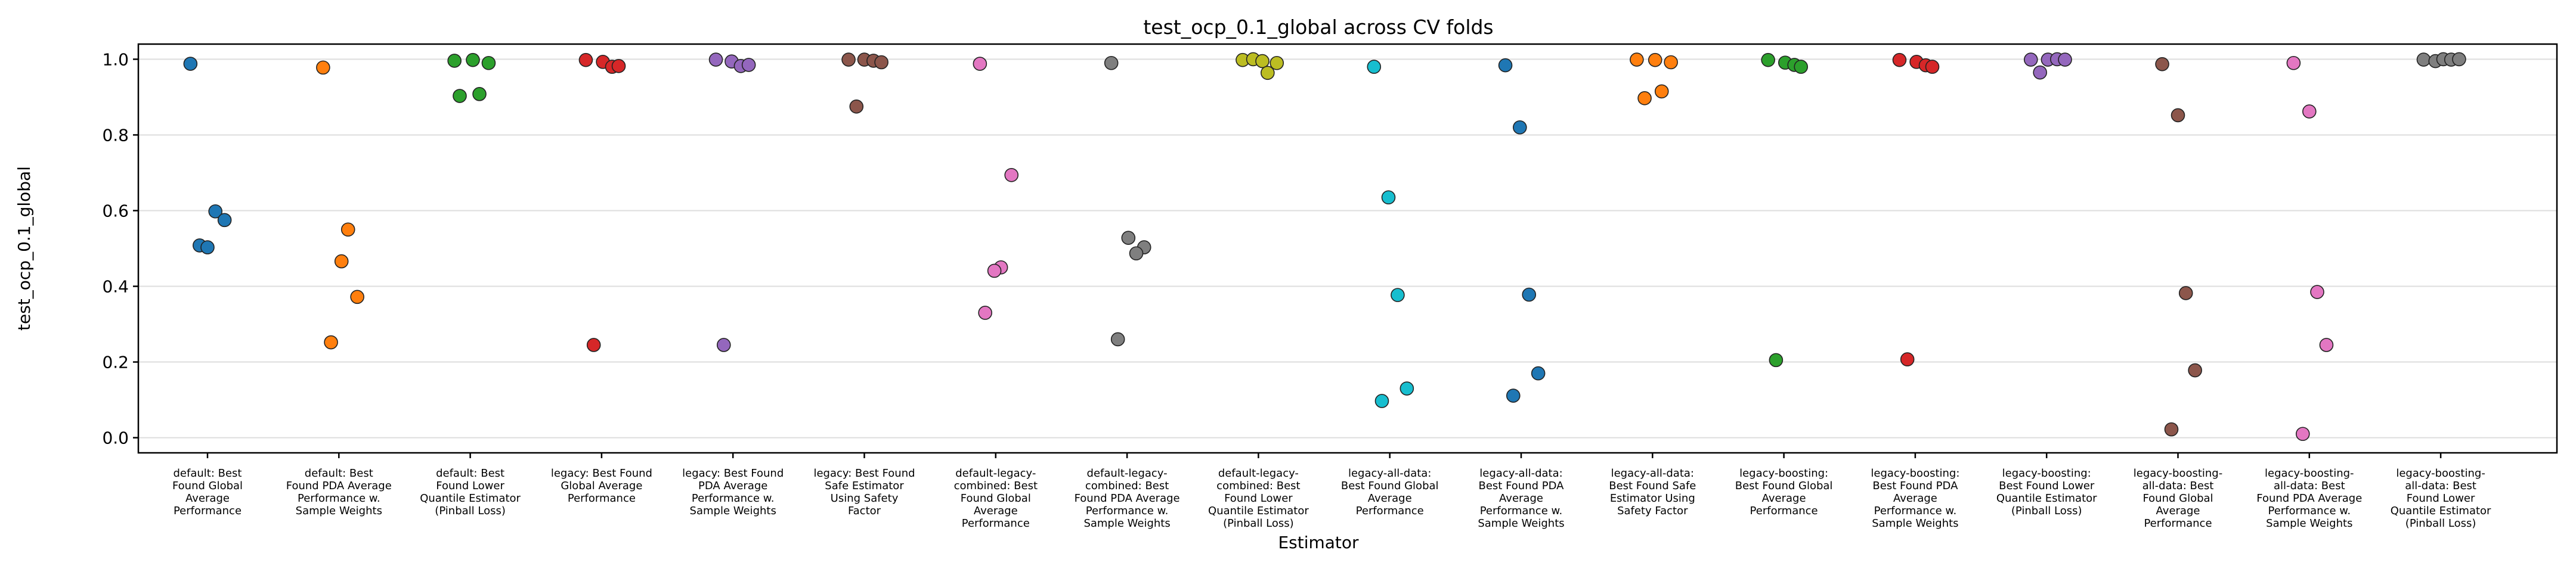  What do you see at coordinates (116, 438) in the screenshot?
I see `y-tick-label: 0.0` at bounding box center [116, 438].